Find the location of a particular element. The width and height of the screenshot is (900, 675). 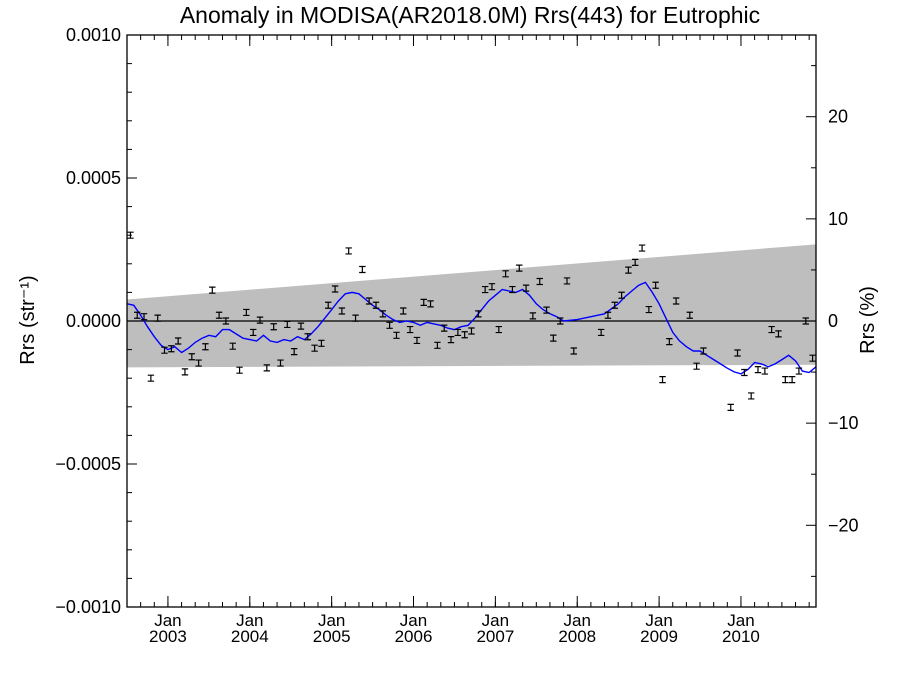

y-tick-label-right-3: −10 is located at coordinates (843, 423).